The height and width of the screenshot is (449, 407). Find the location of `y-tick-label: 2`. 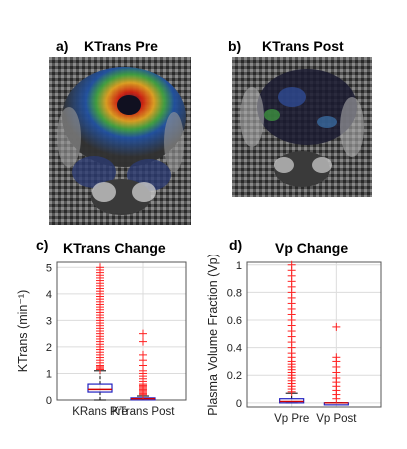

y-tick-label: 2 is located at coordinates (49, 348).